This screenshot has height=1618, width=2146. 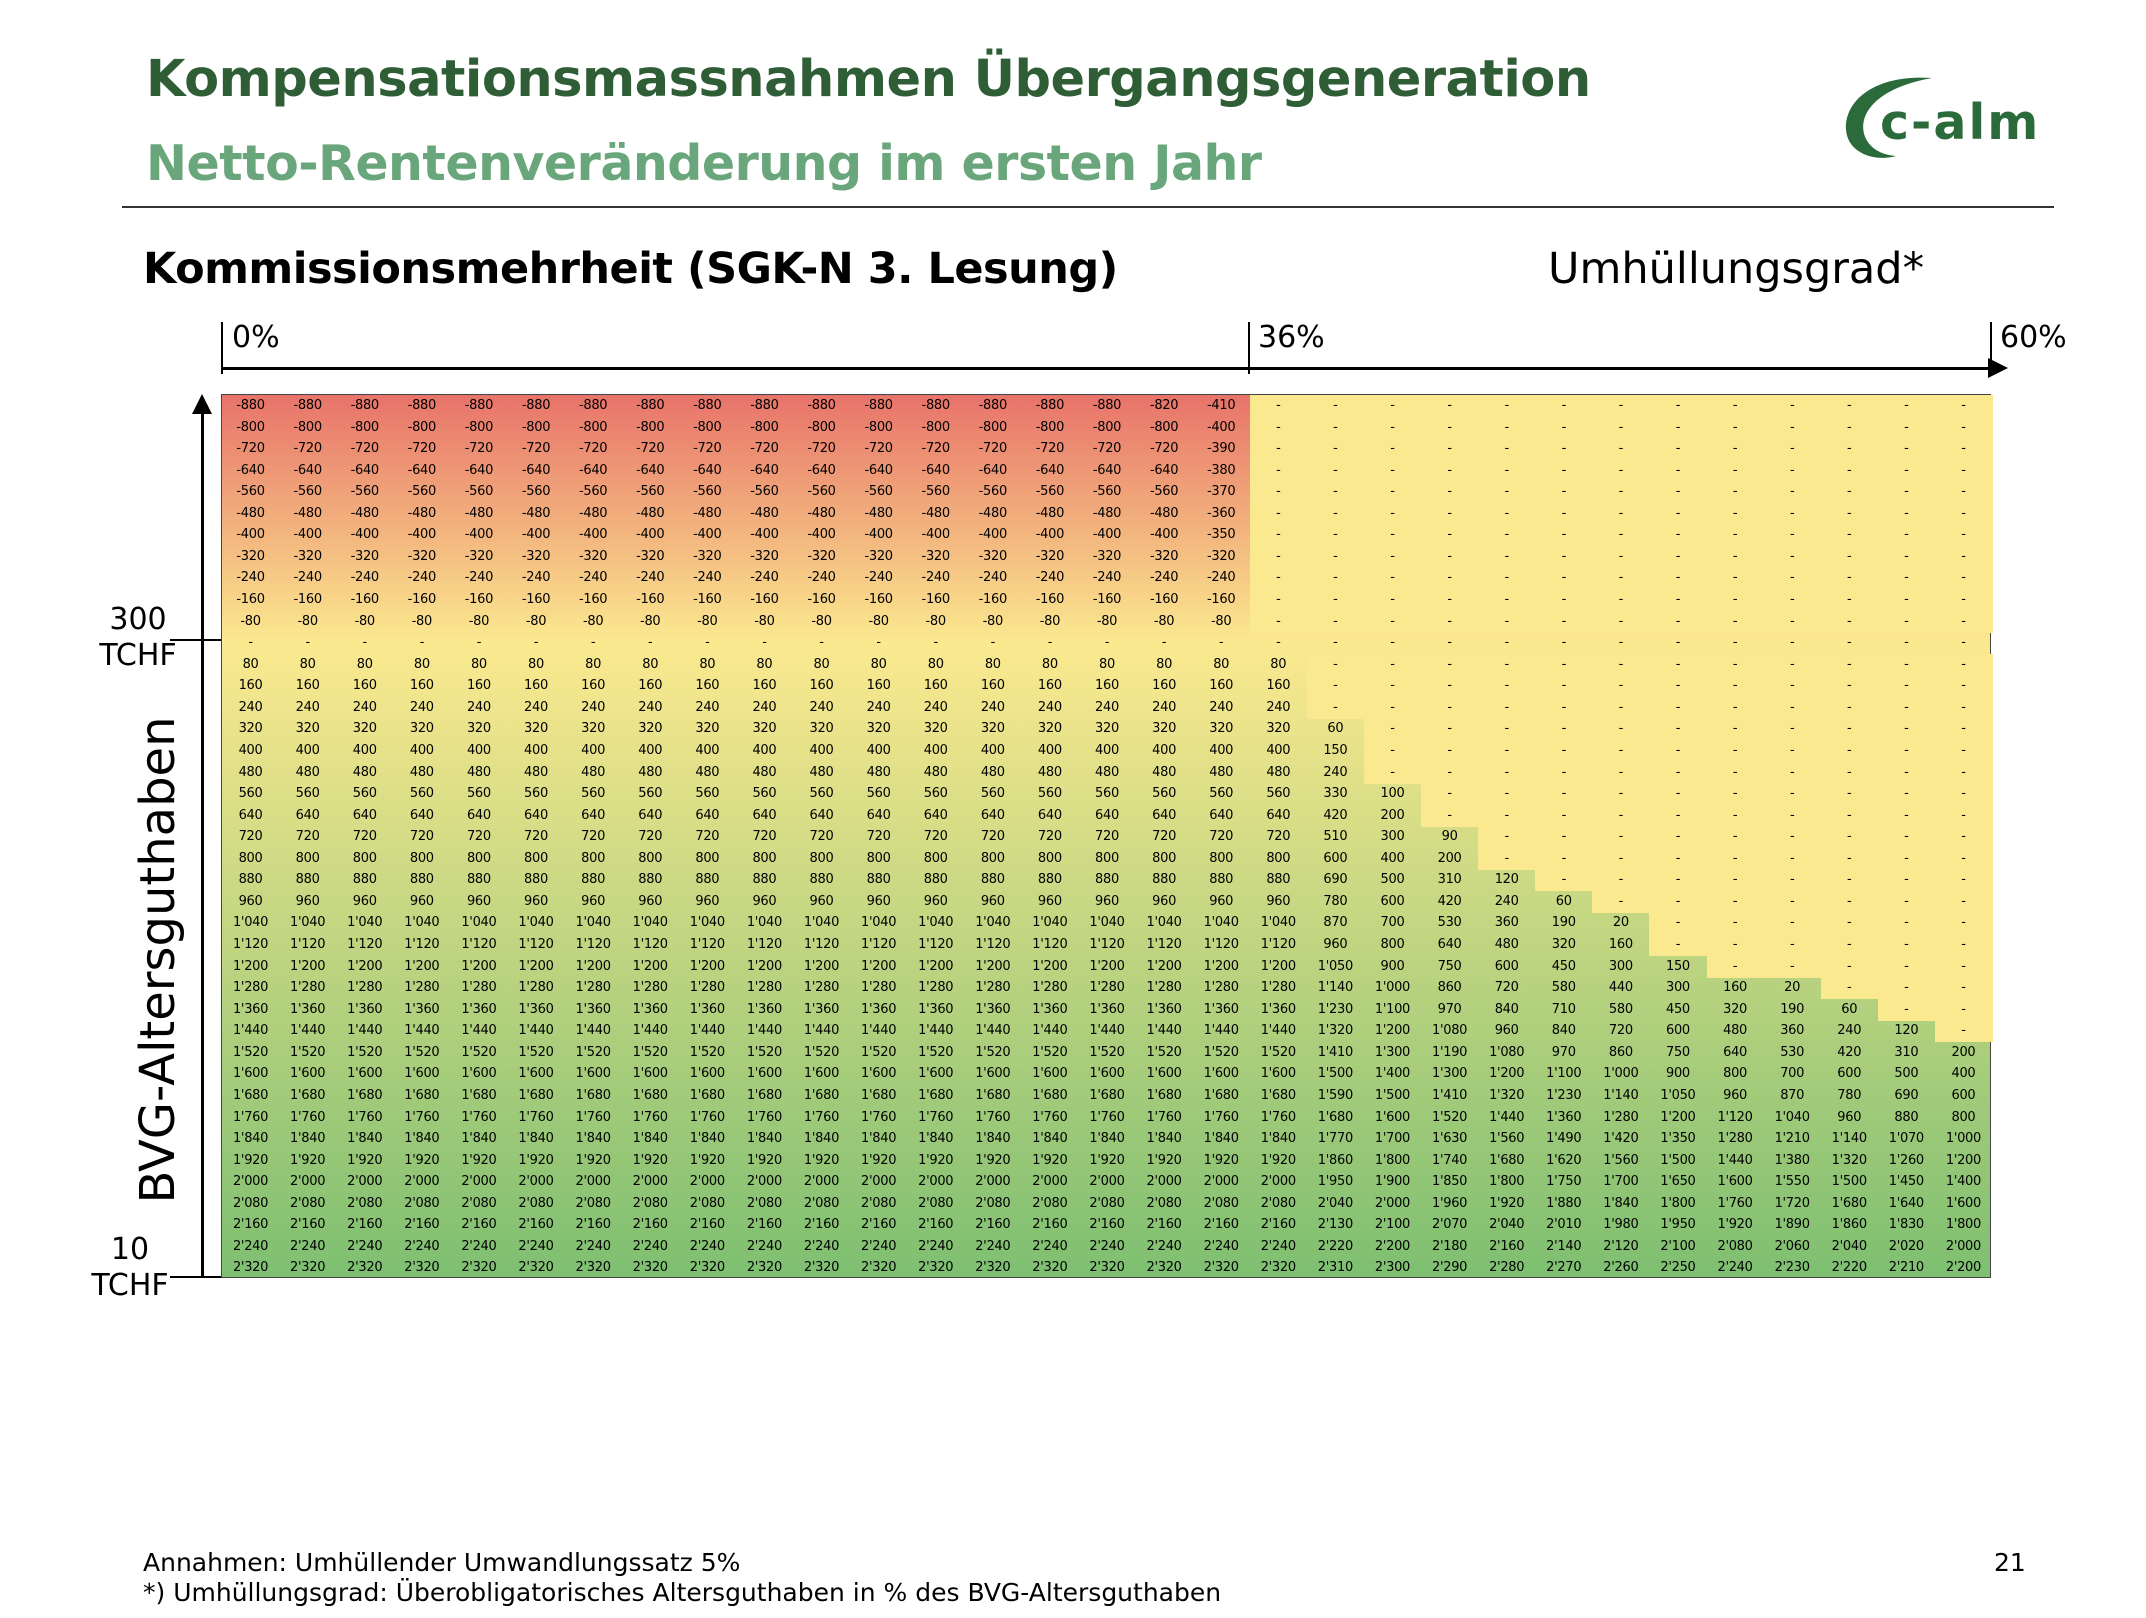 What do you see at coordinates (364, 880) in the screenshot?
I see `table-cell: 880` at bounding box center [364, 880].